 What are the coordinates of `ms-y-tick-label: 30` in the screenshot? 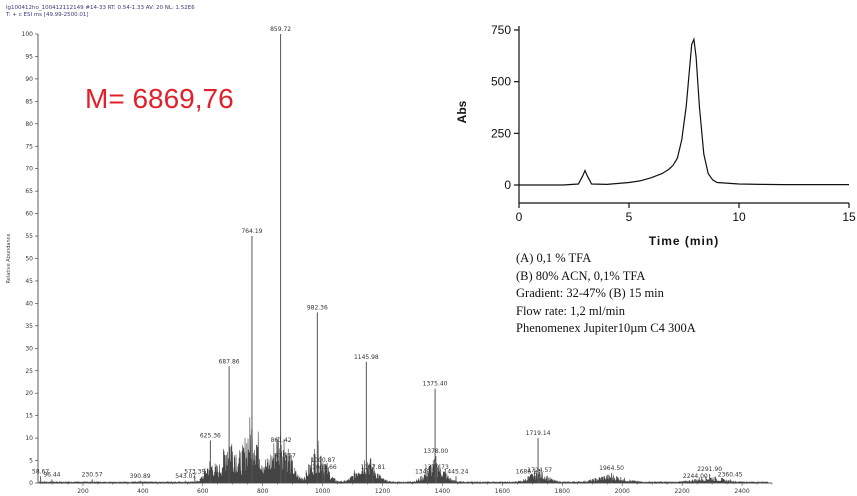 It's located at (29, 348).